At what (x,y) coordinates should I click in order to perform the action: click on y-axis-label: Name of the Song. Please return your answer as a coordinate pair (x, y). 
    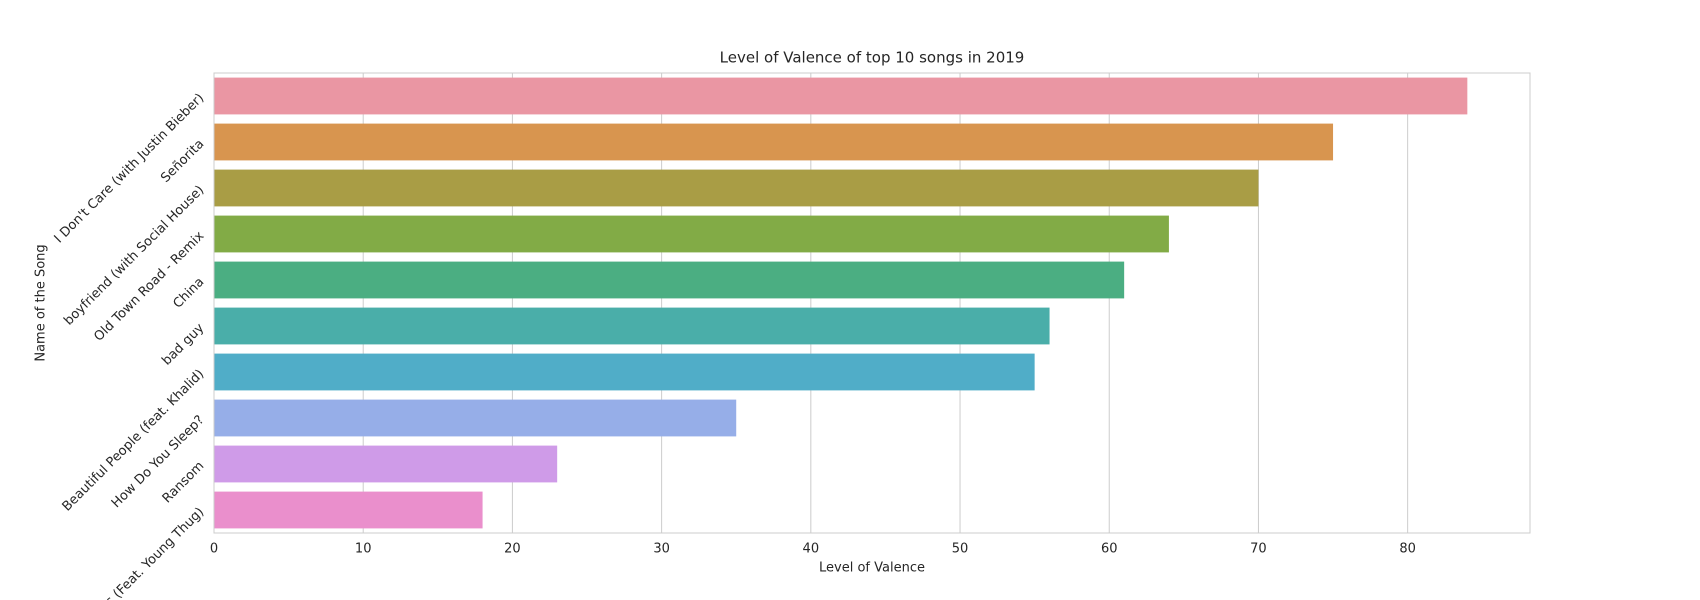
    Looking at the image, I should click on (41, 302).